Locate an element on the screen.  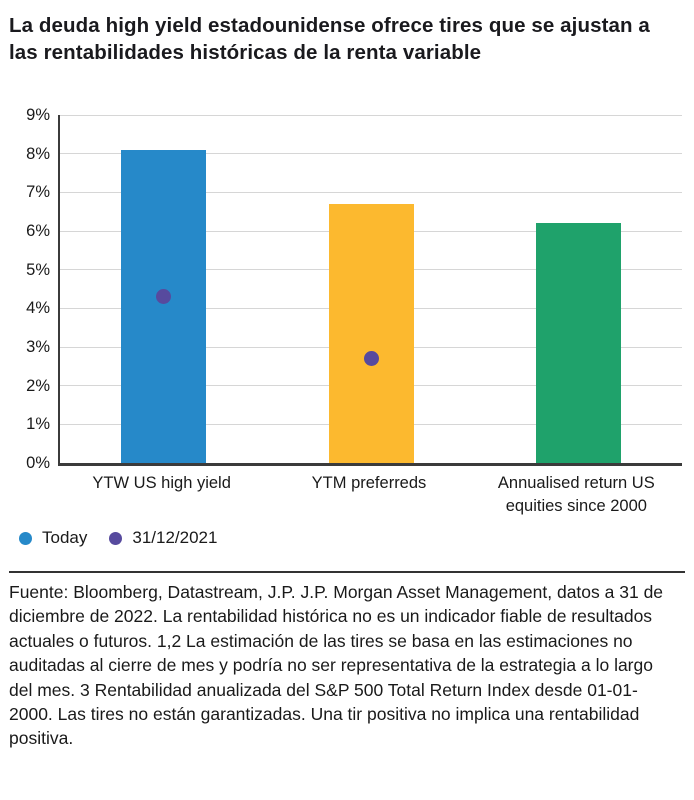
y-tick-label: 8% is located at coordinates (38, 153).